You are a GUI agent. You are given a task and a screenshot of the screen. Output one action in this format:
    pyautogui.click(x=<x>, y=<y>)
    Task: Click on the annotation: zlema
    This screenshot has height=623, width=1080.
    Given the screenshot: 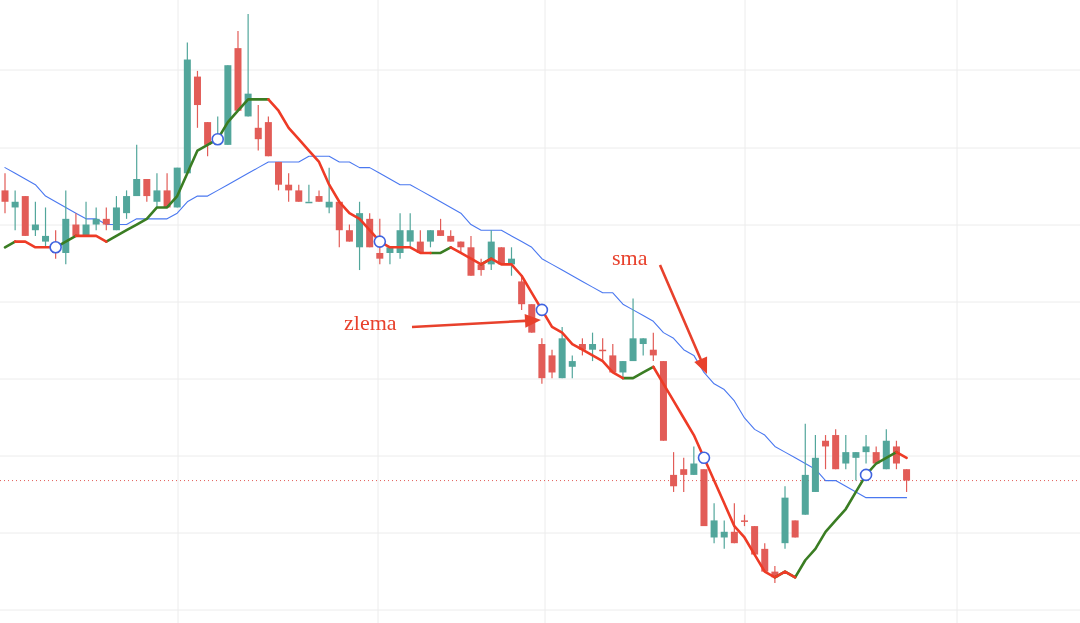 What is the action you would take?
    pyautogui.click(x=370, y=322)
    